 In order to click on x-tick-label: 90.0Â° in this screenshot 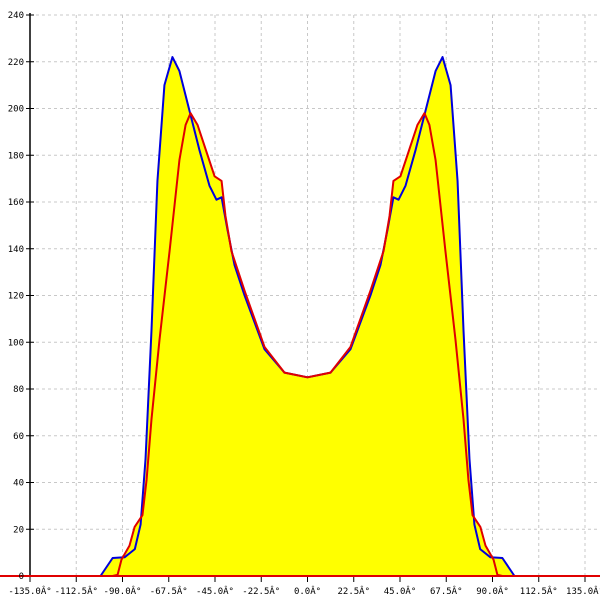, I will do `click(492, 591)`.